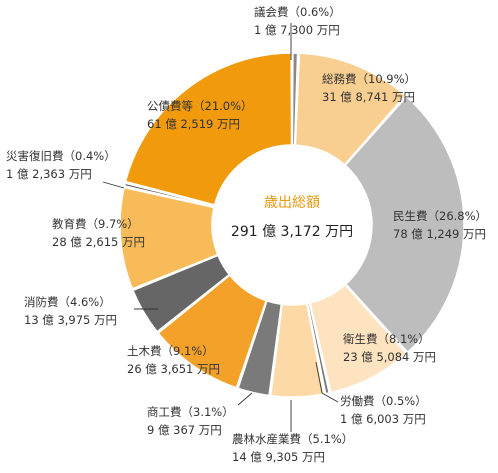 The width and height of the screenshot is (498, 473). Describe the element at coordinates (440, 216) in the screenshot. I see `slice-label-name-3: 民生費（26.8%）` at that location.